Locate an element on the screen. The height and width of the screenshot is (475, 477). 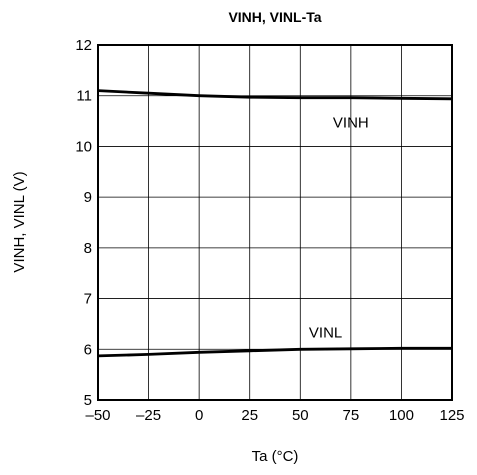
x-tick-labels: –50 –25 0 25 50 75 100 125 is located at coordinates (274, 415).